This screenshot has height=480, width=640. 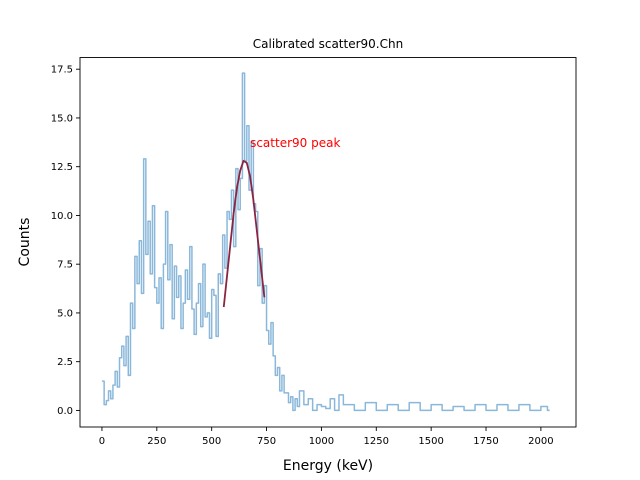 What do you see at coordinates (376, 441) in the screenshot?
I see `x-tick-label: 1250` at bounding box center [376, 441].